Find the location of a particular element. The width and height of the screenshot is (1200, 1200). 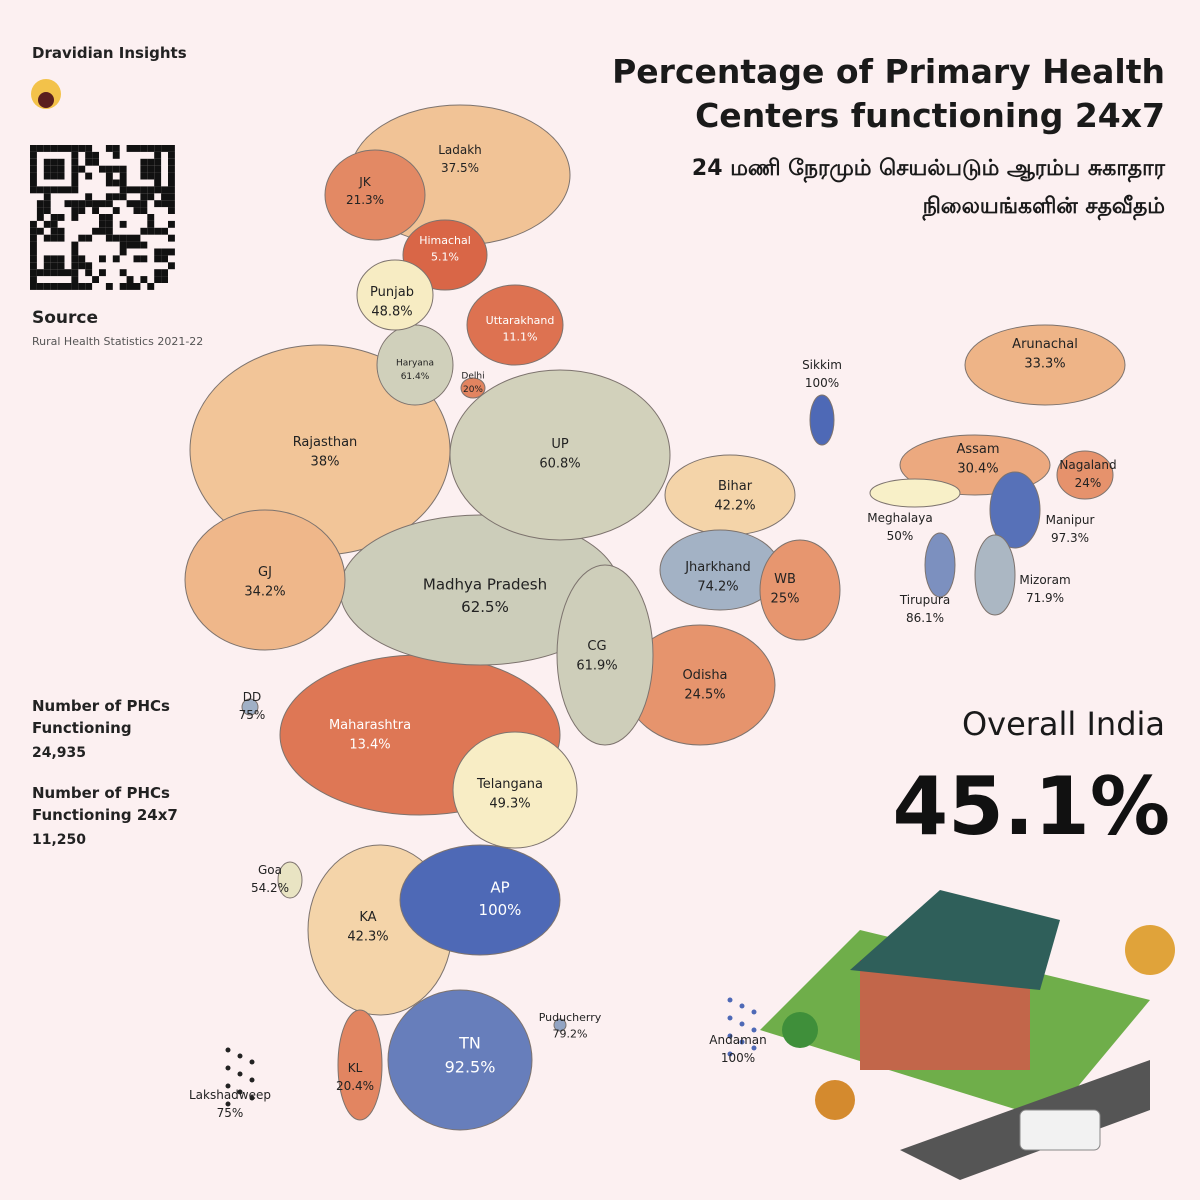

region-name: Assam is located at coordinates (977, 449).